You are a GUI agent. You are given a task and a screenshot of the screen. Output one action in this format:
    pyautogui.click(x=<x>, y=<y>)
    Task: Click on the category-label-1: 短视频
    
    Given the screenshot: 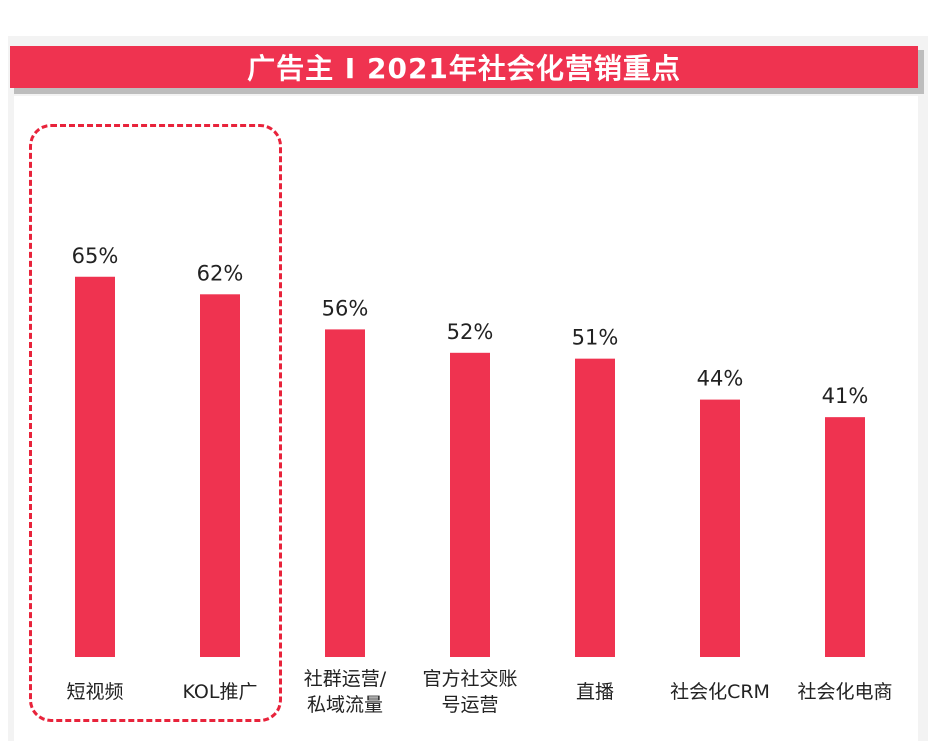 What is the action you would take?
    pyautogui.click(x=94, y=692)
    